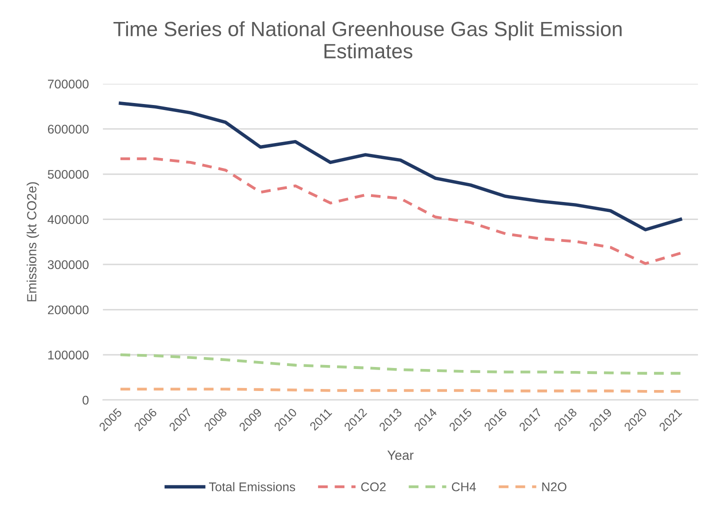 This screenshot has height=505, width=705. I want to click on y-tick-label: 0, so click(85, 400).